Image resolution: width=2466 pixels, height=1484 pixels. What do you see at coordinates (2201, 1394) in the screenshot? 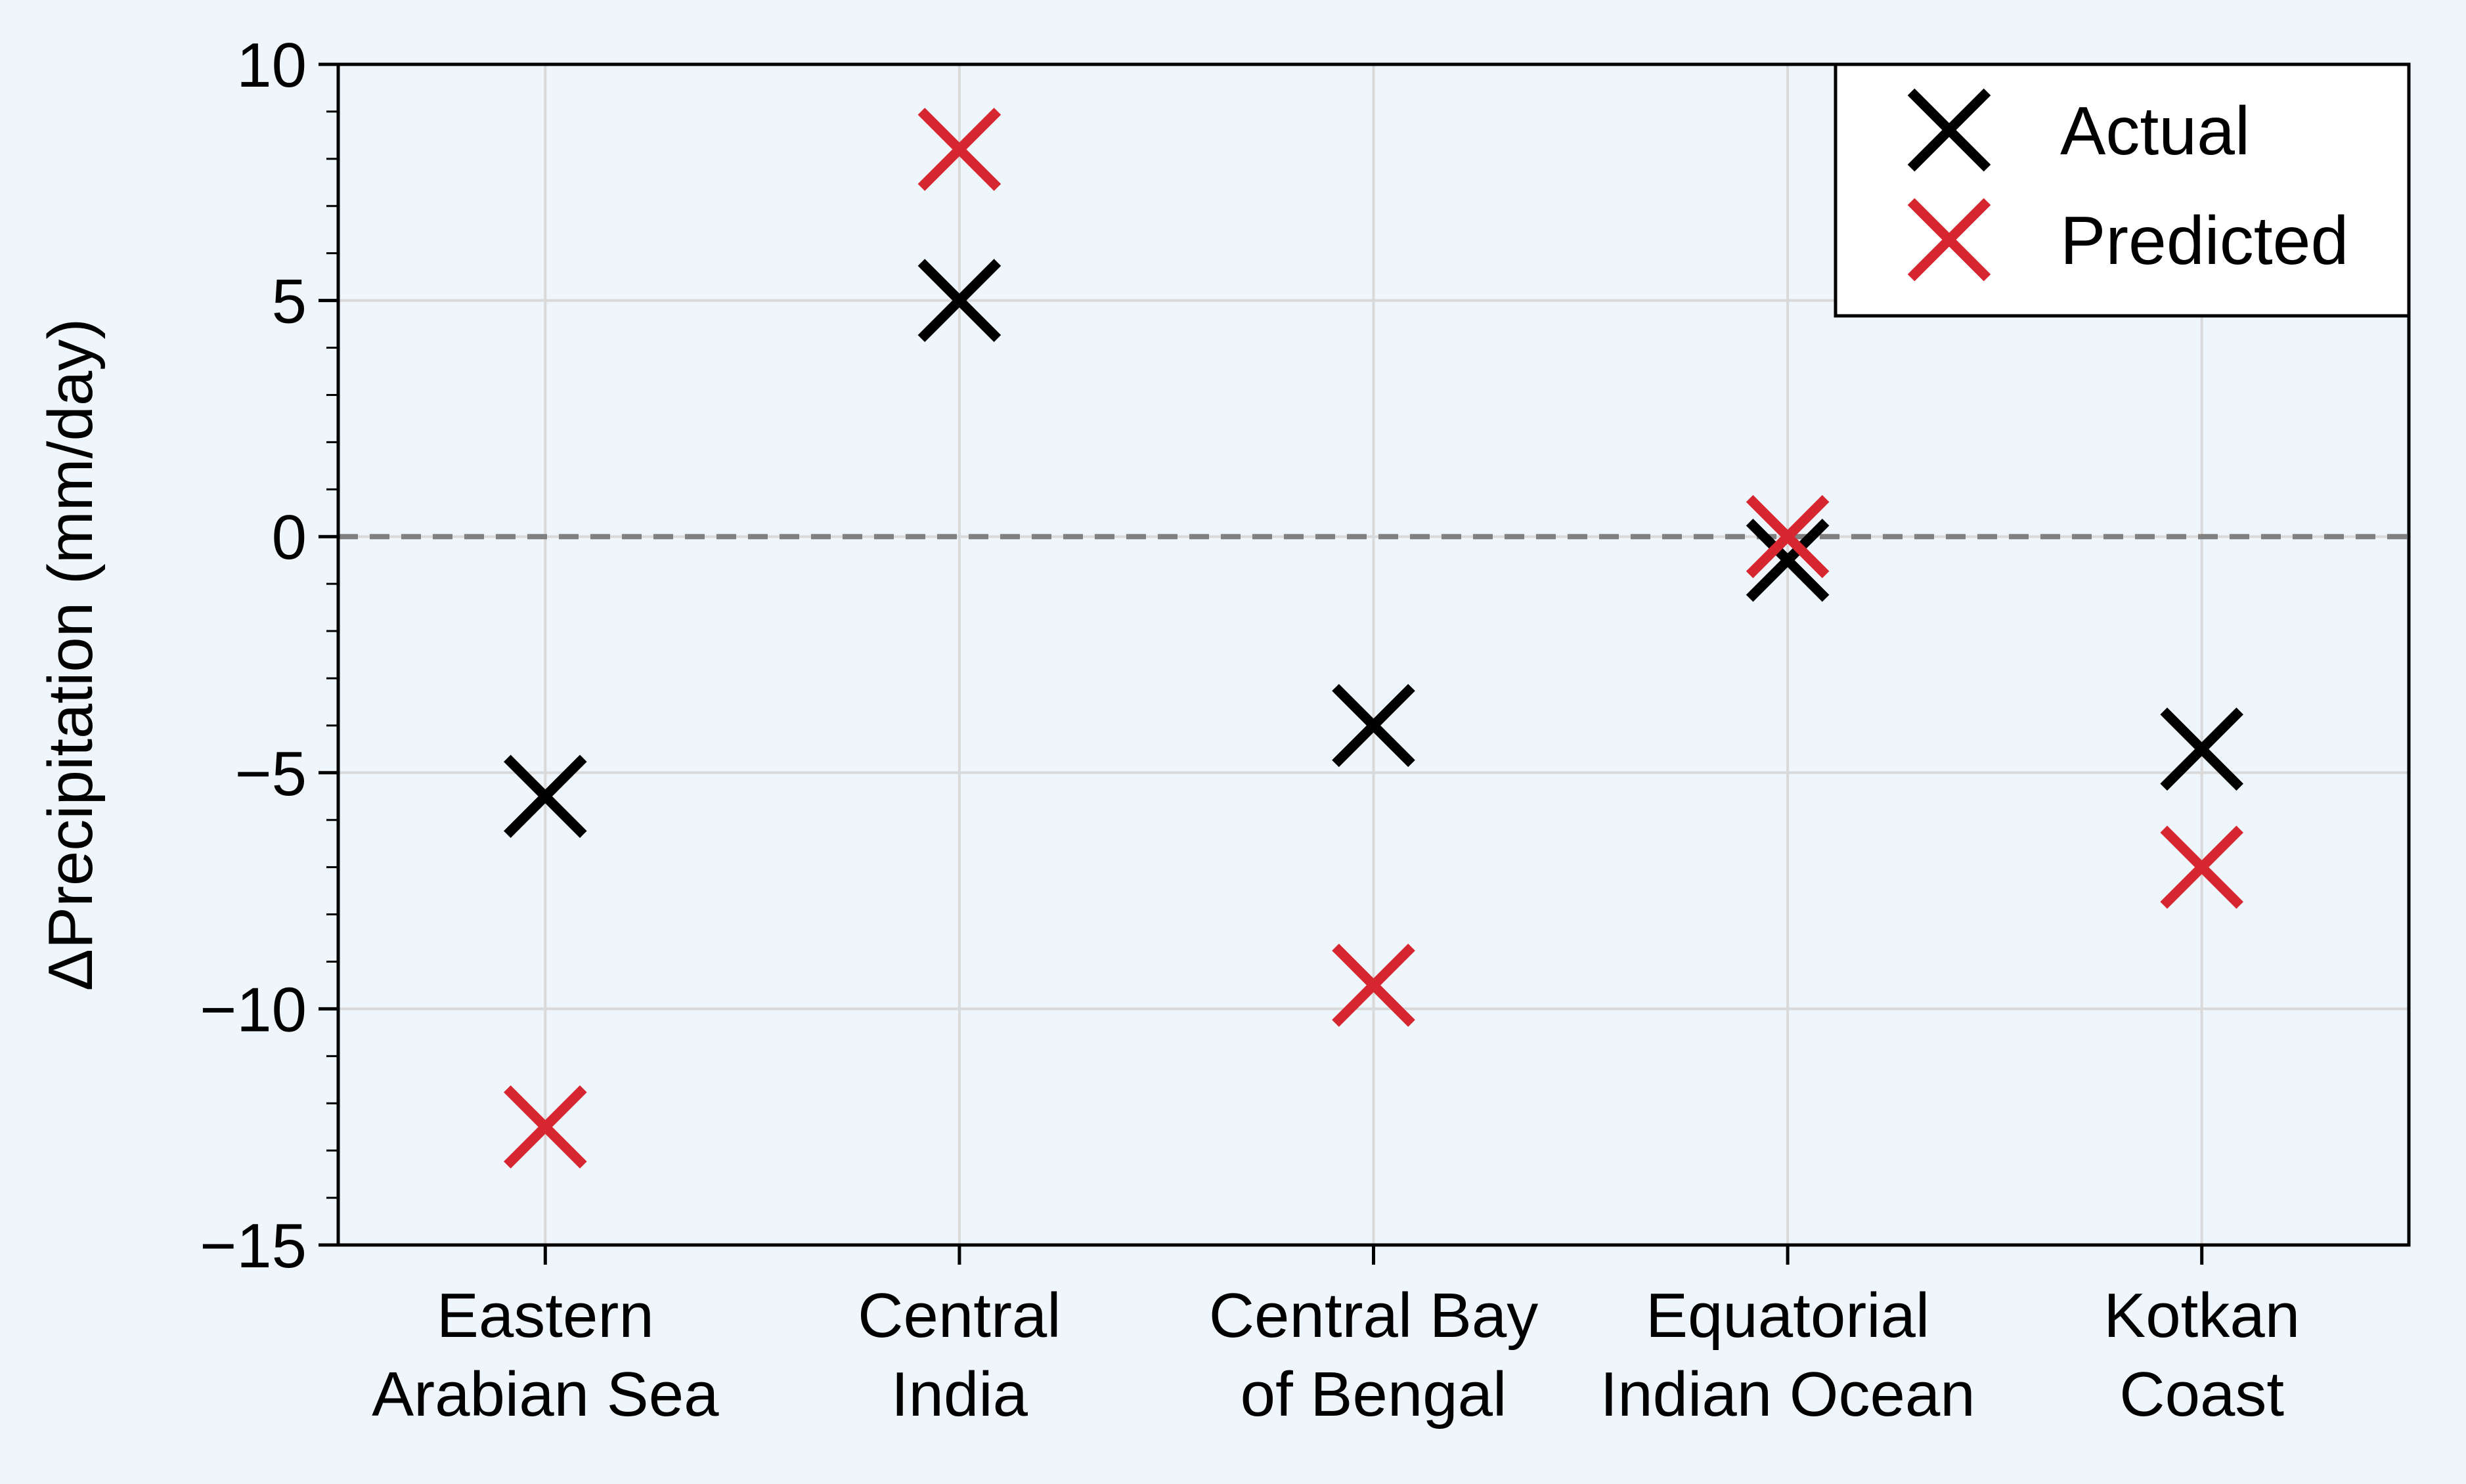
I see `x-tick-label-line: Coast` at bounding box center [2201, 1394].